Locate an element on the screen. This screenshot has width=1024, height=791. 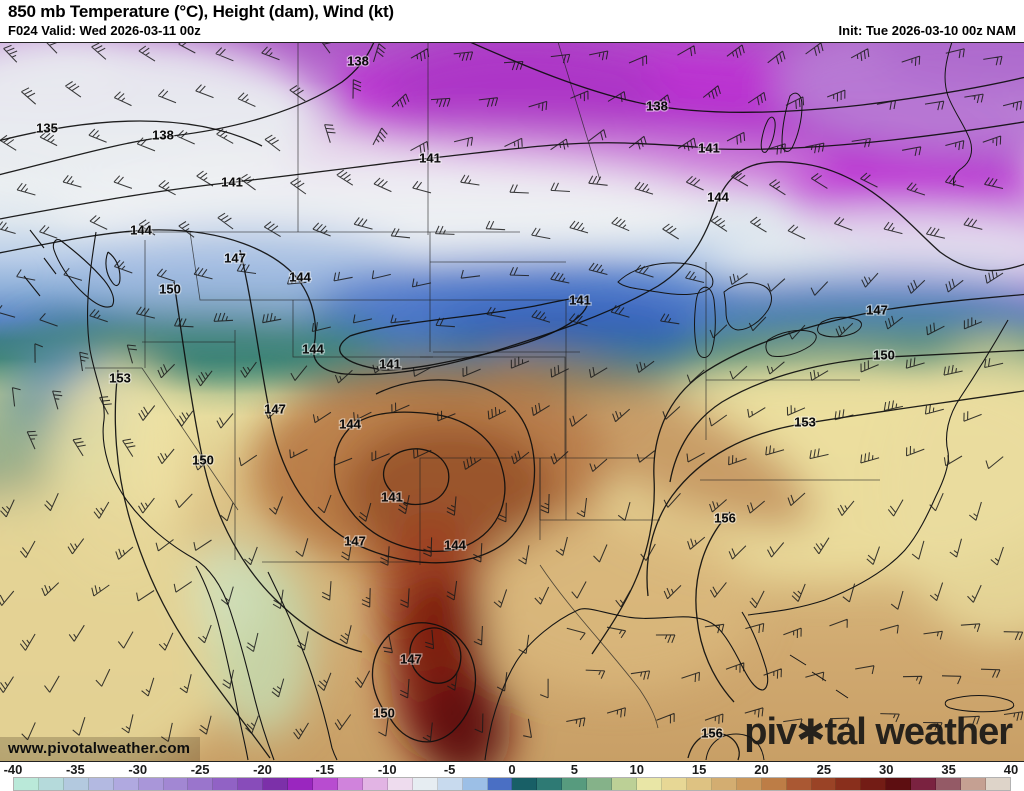
colorbar-tick-label: -40 is located at coordinates (13, 769).